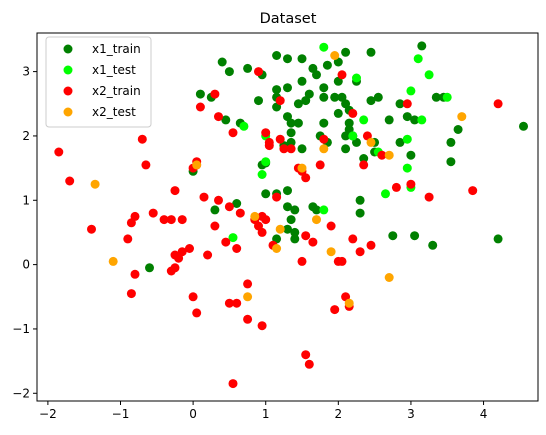 Image resolution: width=546 pixels, height=435 pixels. I want to click on y-tick-label: 2, so click(26, 136).